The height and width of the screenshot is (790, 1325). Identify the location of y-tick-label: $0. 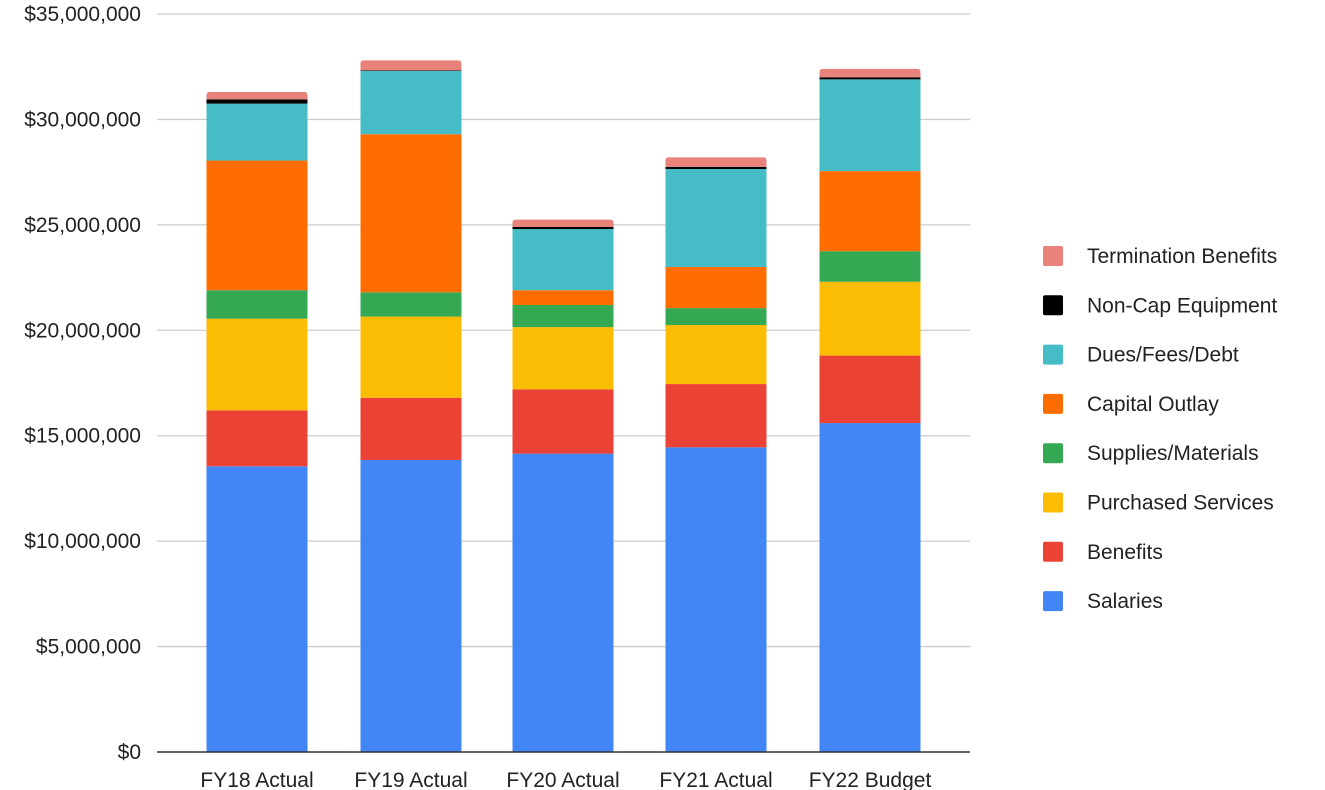
(129, 752).